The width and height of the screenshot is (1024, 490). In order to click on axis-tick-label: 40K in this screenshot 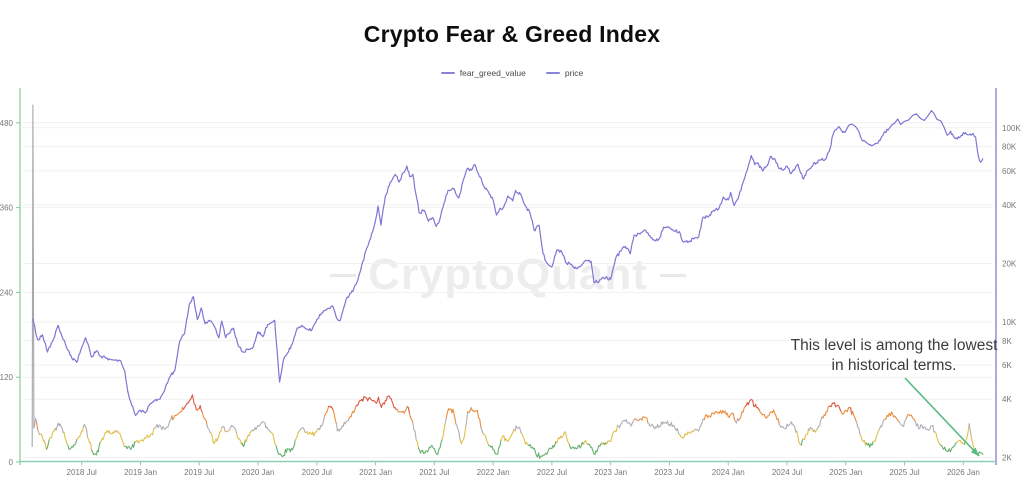, I will do `click(1009, 205)`.